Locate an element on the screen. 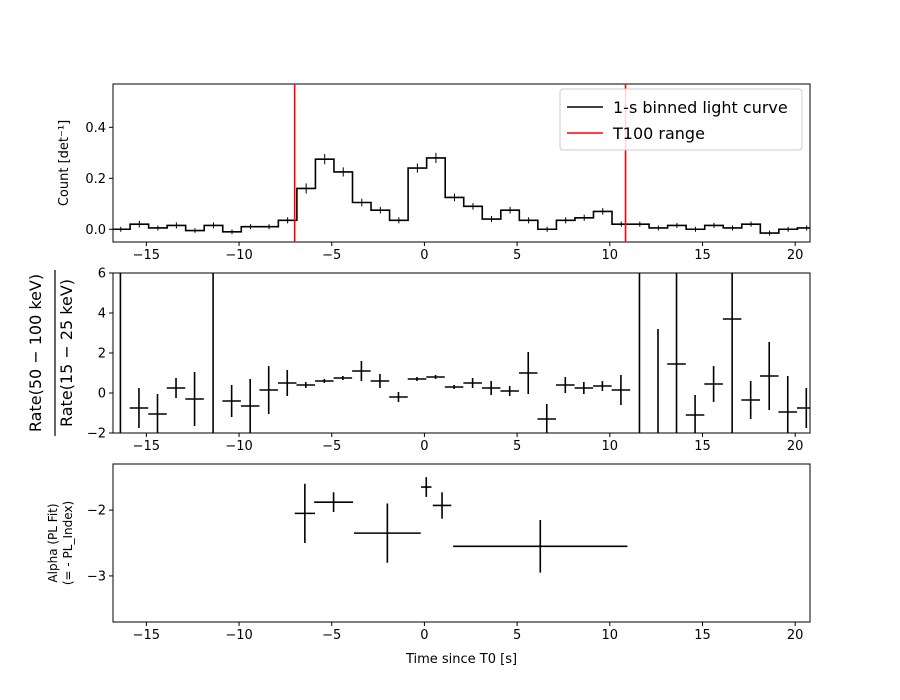 Image resolution: width=900 pixels, height=700 pixels. spectral-index-x-tick-label: 15 is located at coordinates (702, 635).